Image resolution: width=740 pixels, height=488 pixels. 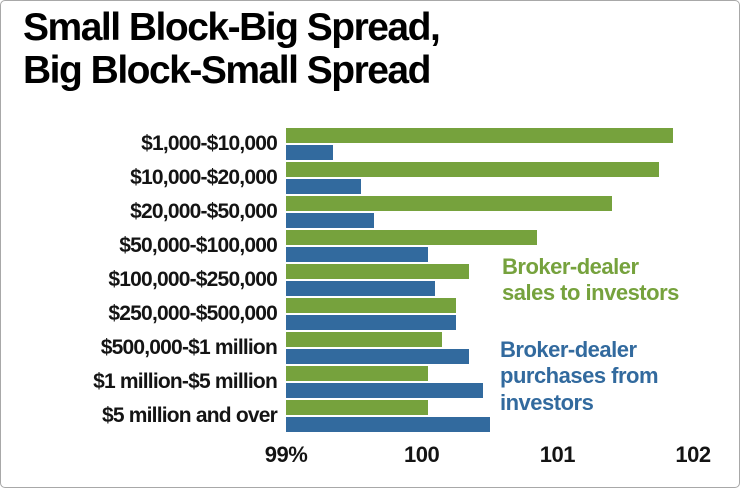 I want to click on chart-row: $1 million-$5 million, so click(x=347, y=382).